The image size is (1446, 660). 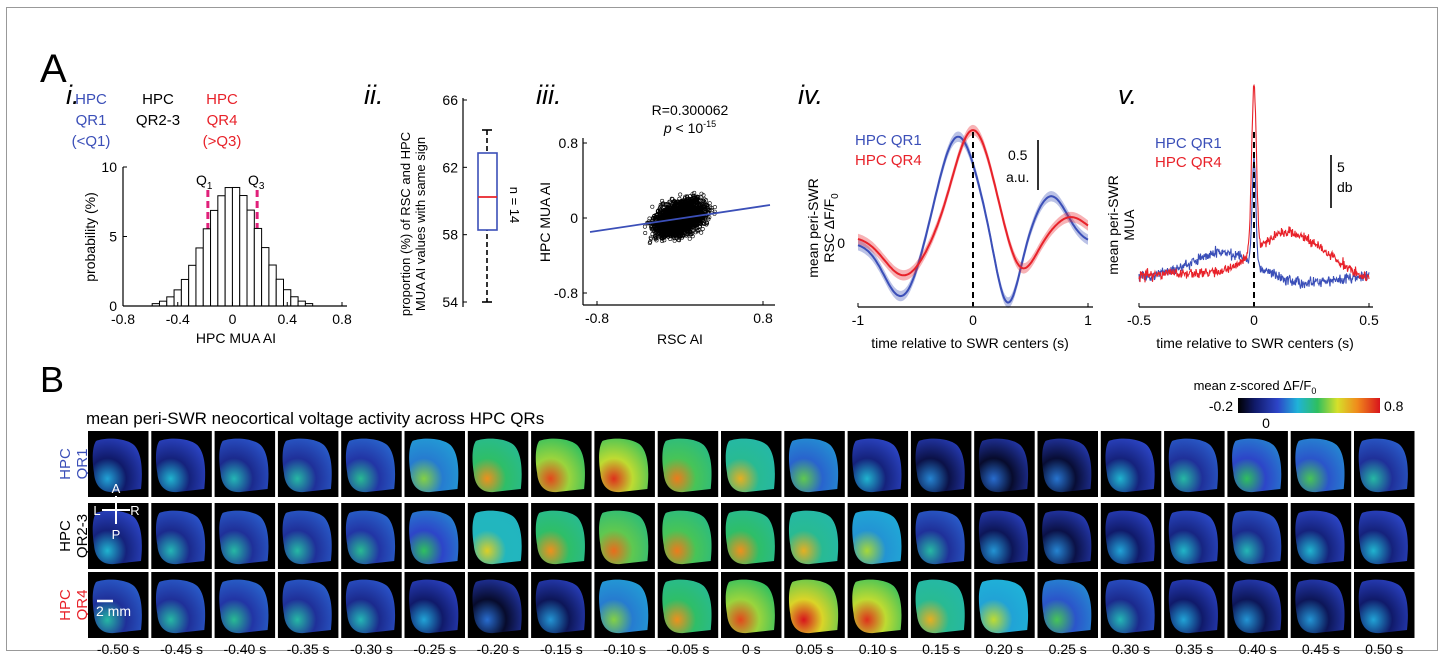 I want to click on colorbar, so click(x=1309, y=405).